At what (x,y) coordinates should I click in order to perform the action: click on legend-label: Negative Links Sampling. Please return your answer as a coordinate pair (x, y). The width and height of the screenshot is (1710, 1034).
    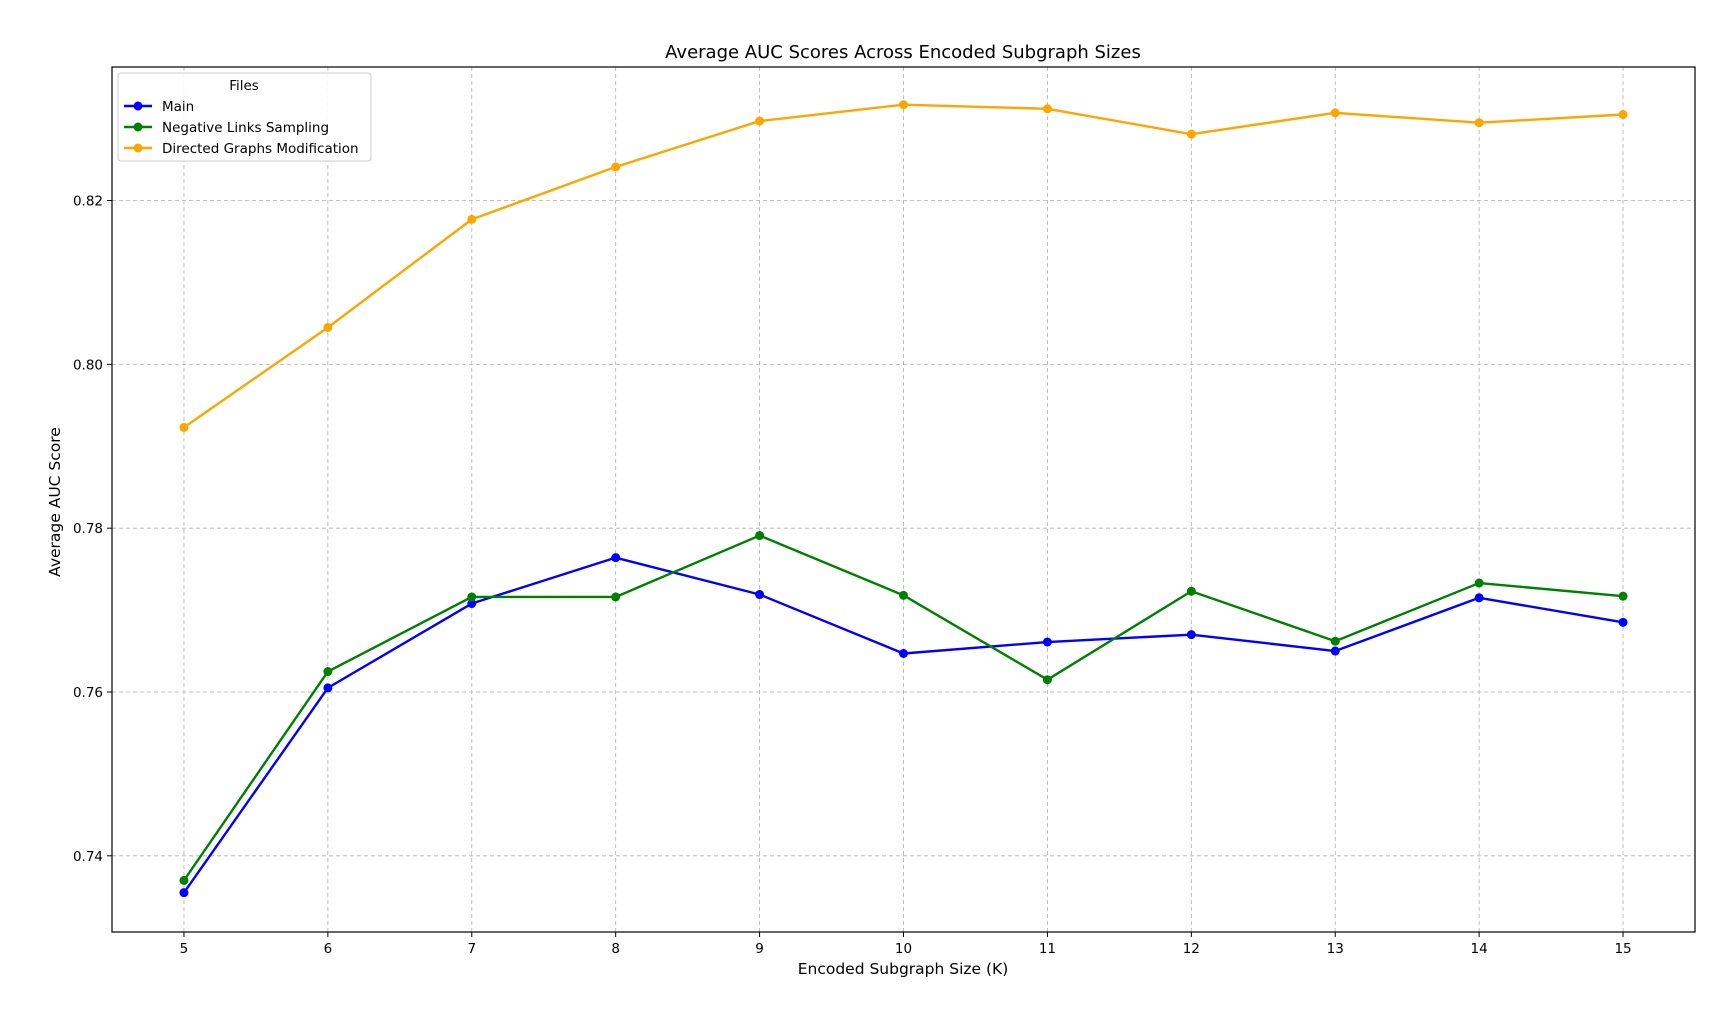
    Looking at the image, I should click on (245, 128).